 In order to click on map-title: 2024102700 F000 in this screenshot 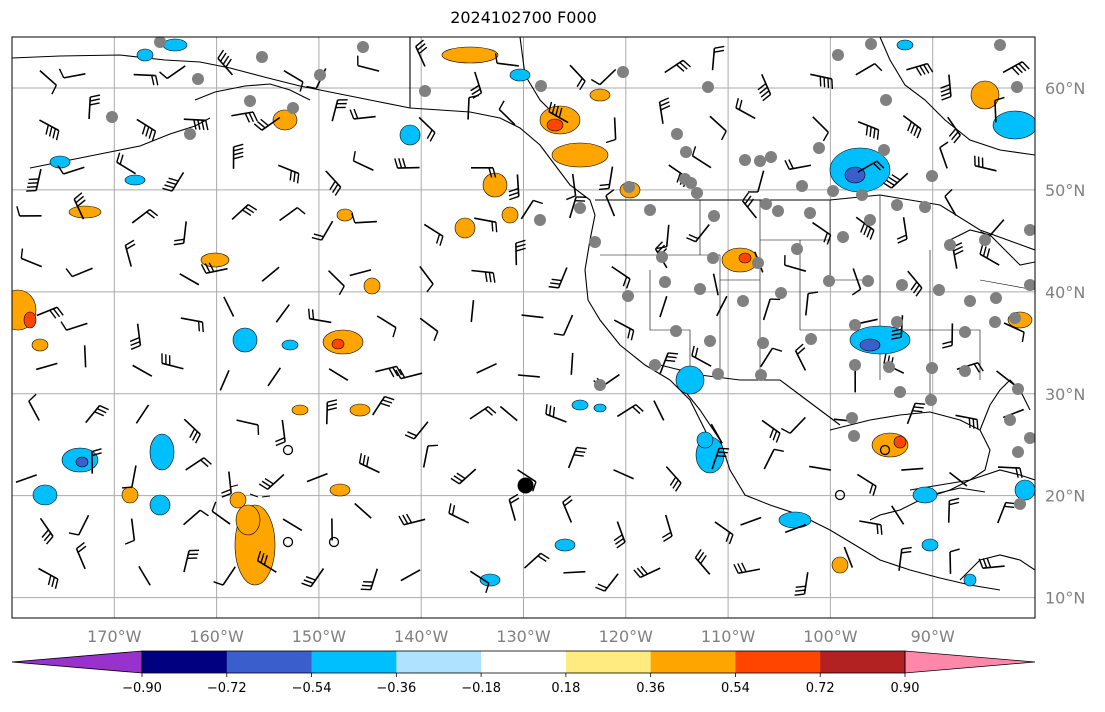, I will do `click(523, 17)`.